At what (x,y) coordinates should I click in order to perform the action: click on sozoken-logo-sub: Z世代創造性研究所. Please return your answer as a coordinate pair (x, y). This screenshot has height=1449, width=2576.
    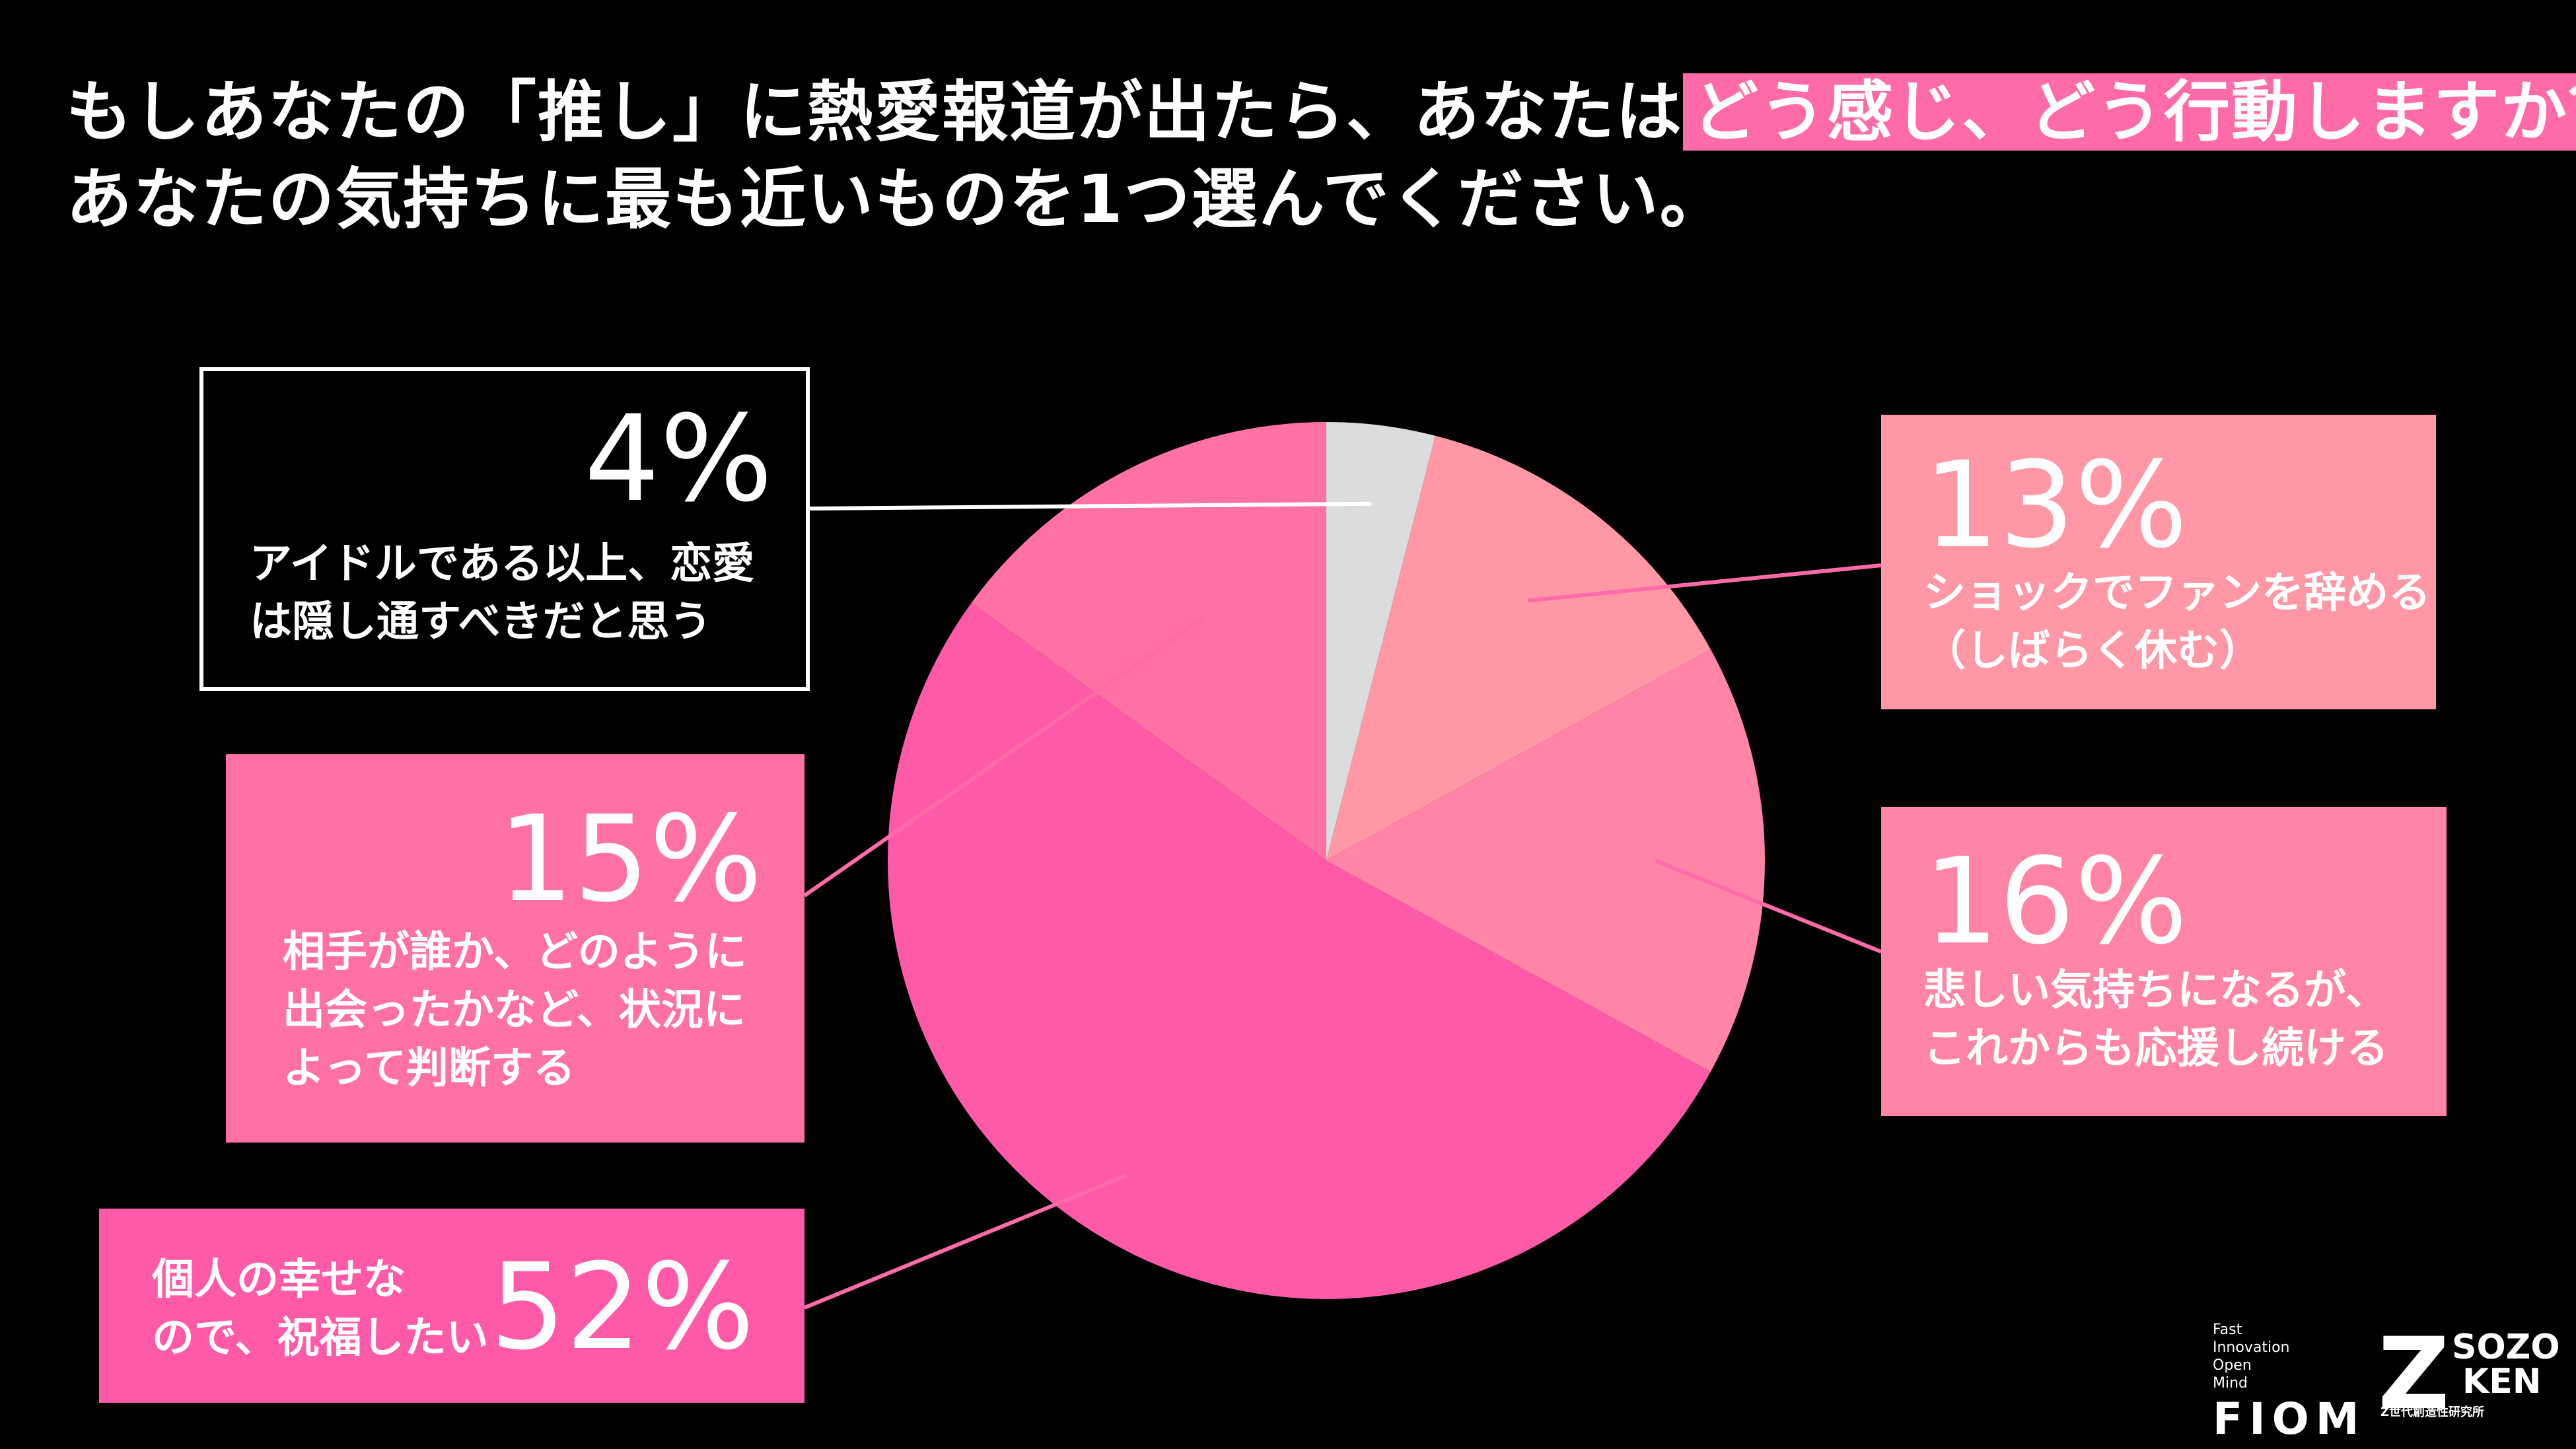
    Looking at the image, I should click on (2433, 1412).